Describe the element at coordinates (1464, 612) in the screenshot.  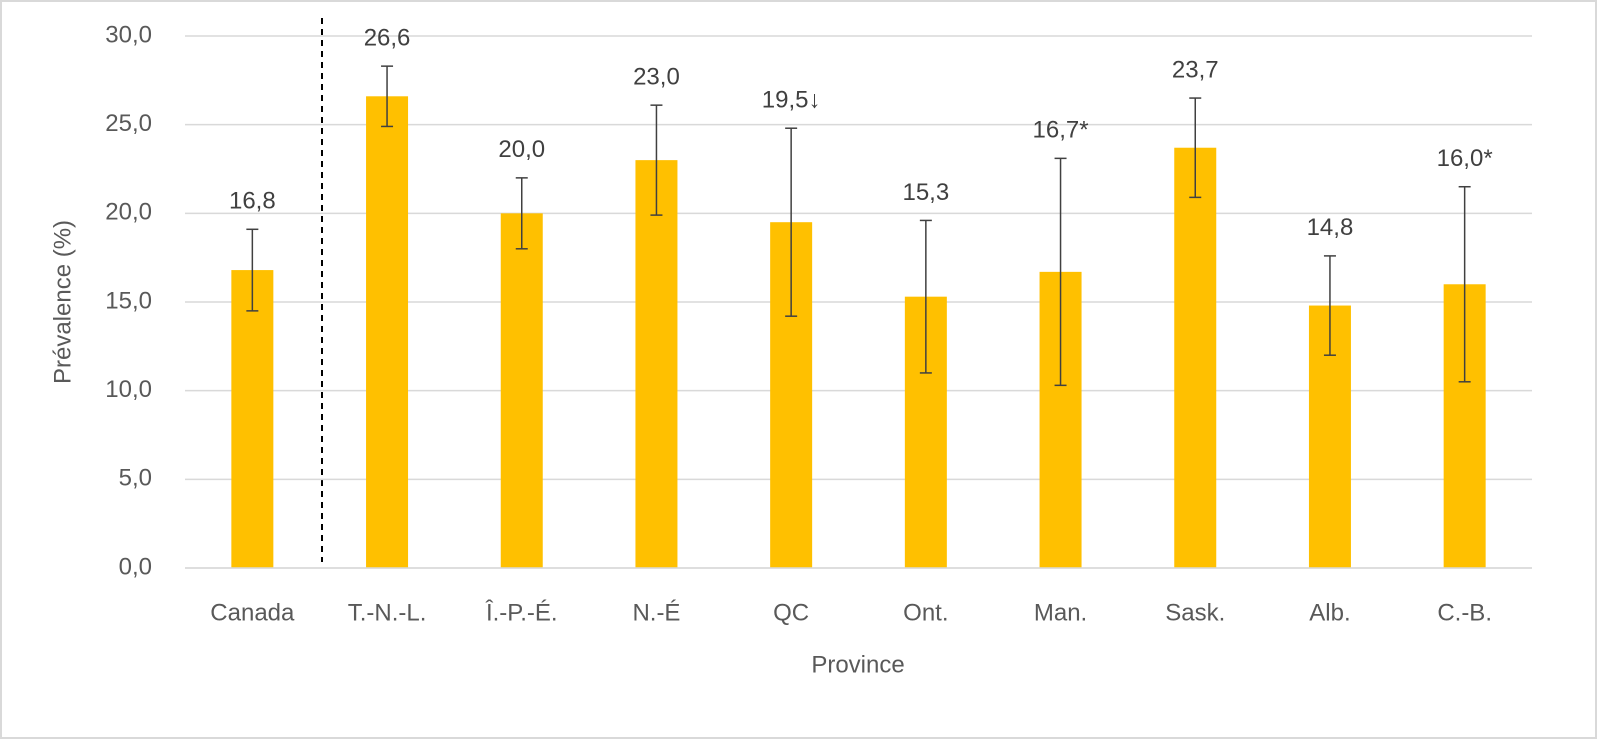
I see `x-tick-label: C.-B.` at that location.